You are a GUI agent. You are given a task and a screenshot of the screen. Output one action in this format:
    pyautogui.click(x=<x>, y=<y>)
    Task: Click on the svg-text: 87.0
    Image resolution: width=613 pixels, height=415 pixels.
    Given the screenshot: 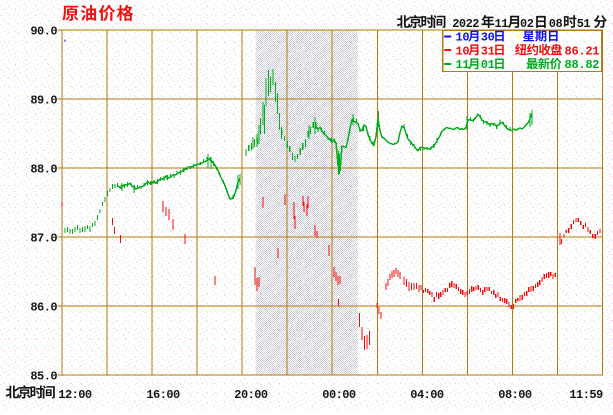 What is the action you would take?
    pyautogui.click(x=43, y=238)
    